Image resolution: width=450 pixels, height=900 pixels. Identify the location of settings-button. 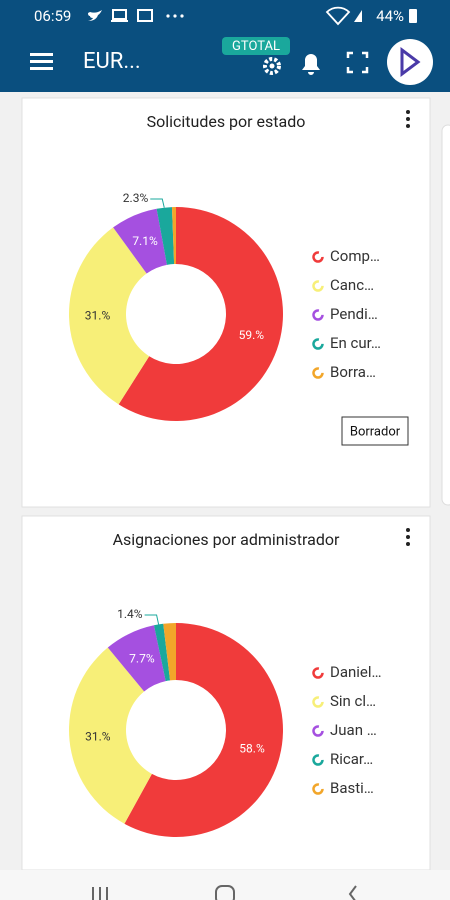
(272, 66).